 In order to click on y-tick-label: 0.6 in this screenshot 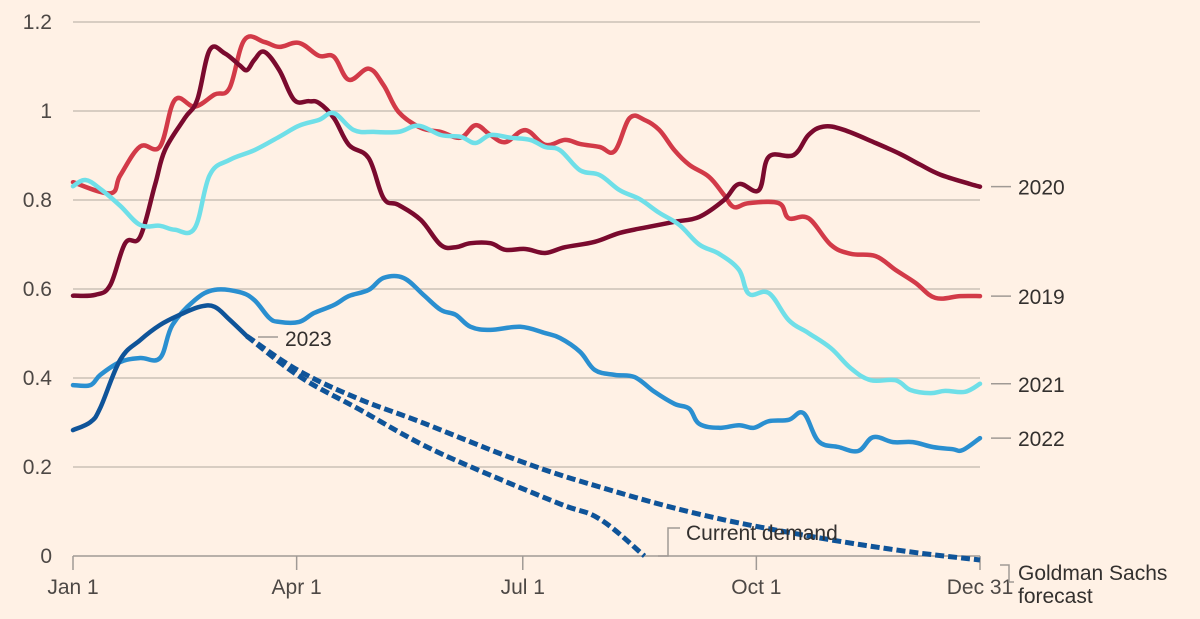, I will do `click(37, 289)`.